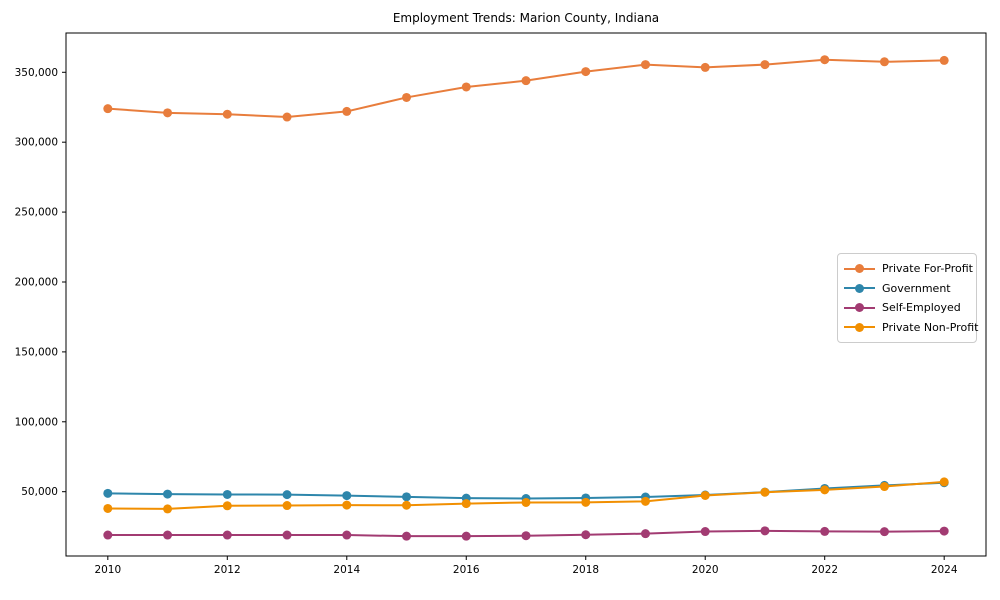 Image resolution: width=1000 pixels, height=600 pixels. Describe the element at coordinates (36, 422) in the screenshot. I see `y-tick-label: 100,000` at that location.